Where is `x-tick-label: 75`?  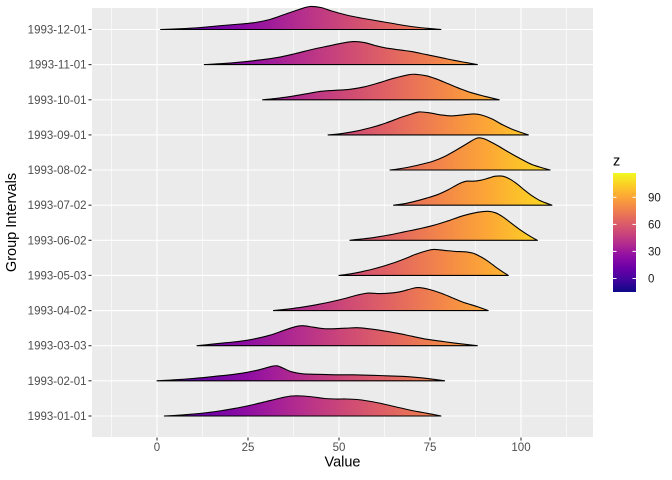
x-tick-label: 75 is located at coordinates (430, 448).